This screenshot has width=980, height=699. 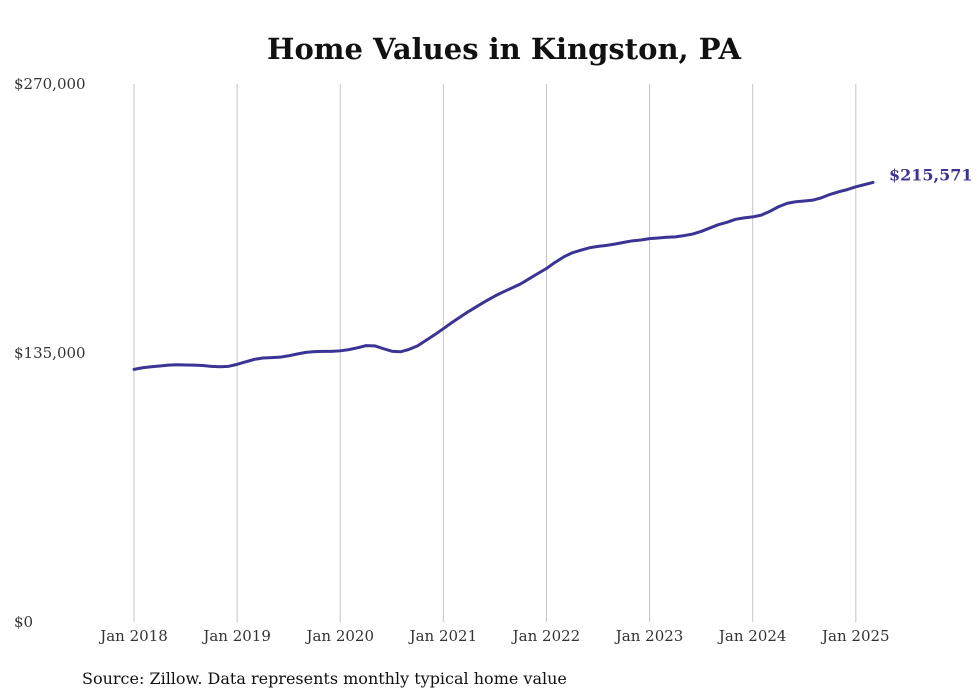 I want to click on y-tick-label: $135,000, so click(x=50, y=353).